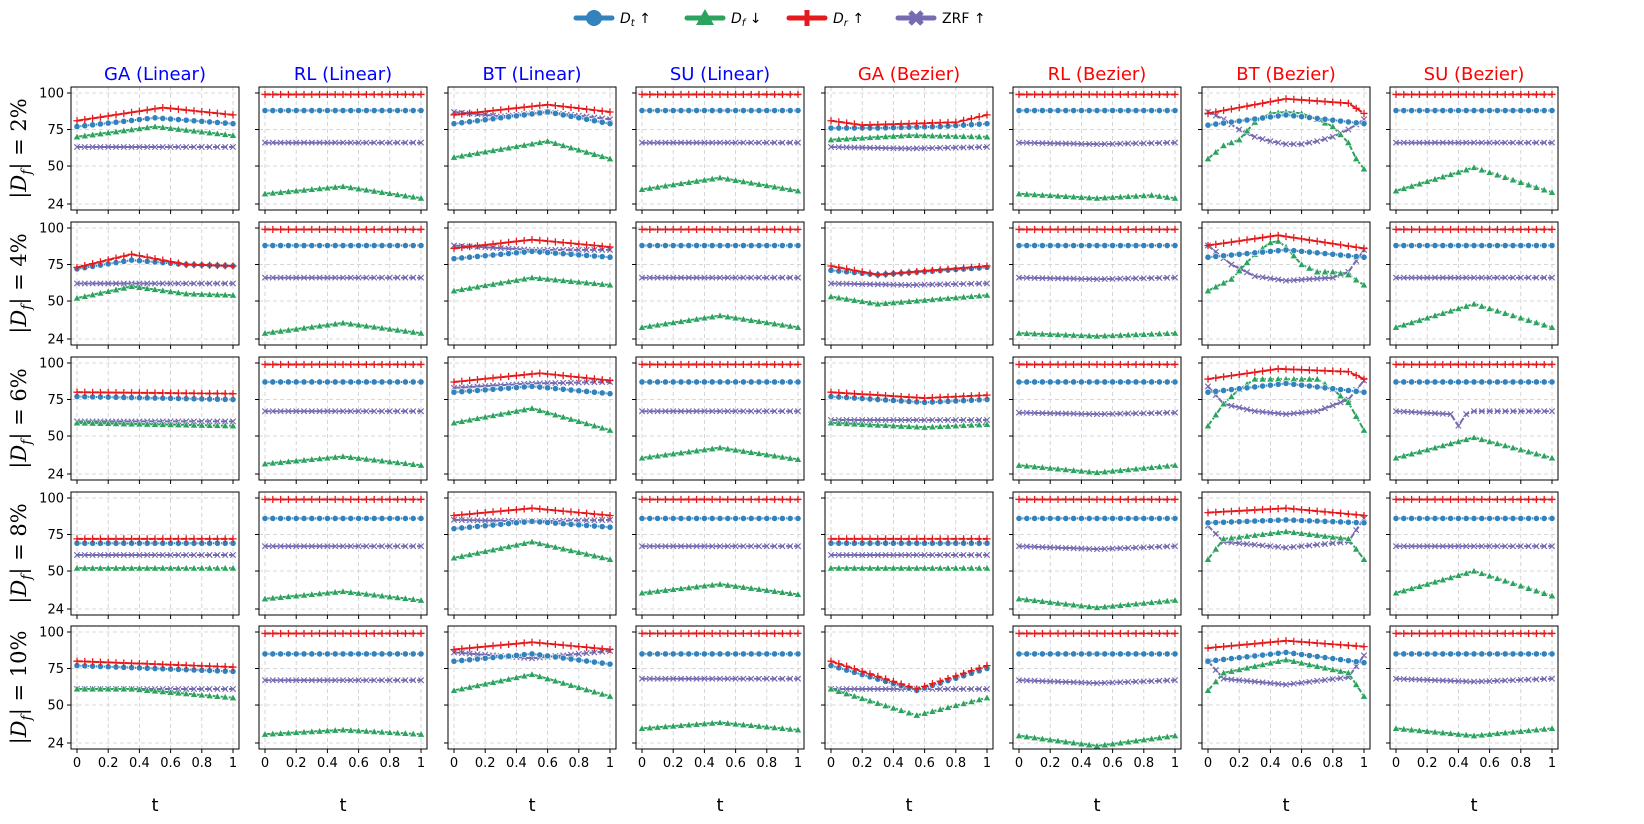  I want to click on y-tick-label: 24, so click(55, 744).